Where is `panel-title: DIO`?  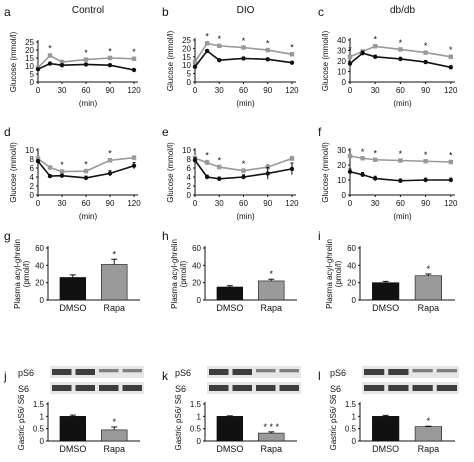
panel-title: DIO is located at coordinates (246, 10).